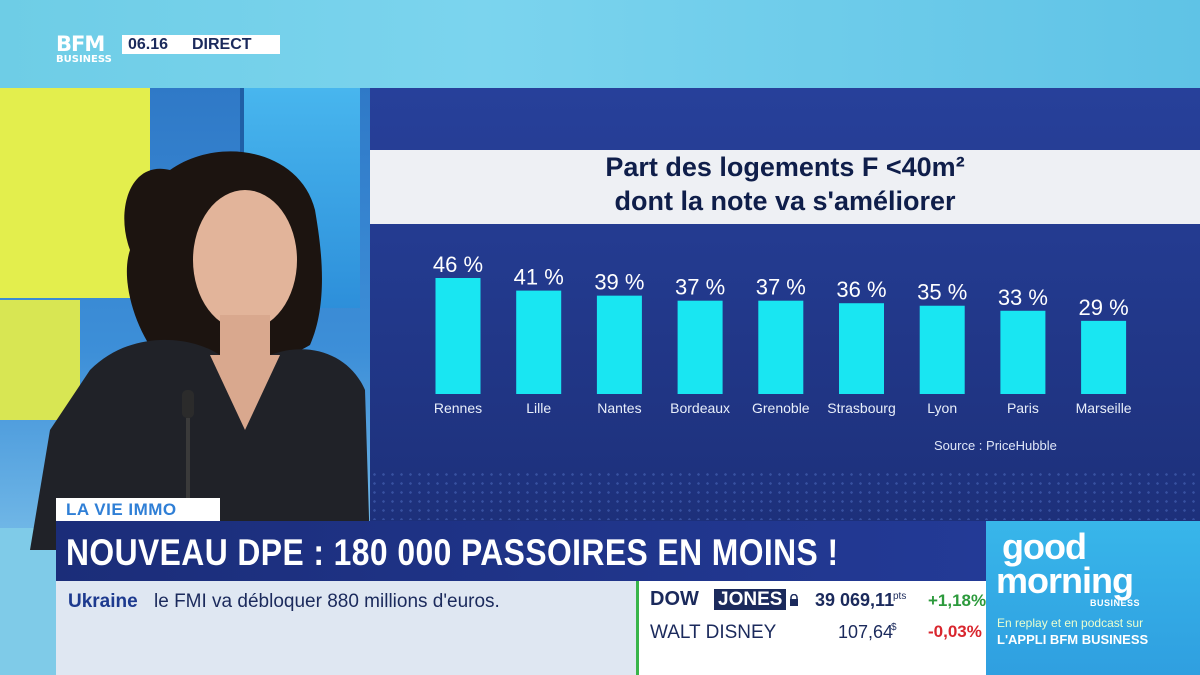 This screenshot has height=675, width=1200. Describe the element at coordinates (700, 347) in the screenshot. I see `bar-bordeaux` at that location.